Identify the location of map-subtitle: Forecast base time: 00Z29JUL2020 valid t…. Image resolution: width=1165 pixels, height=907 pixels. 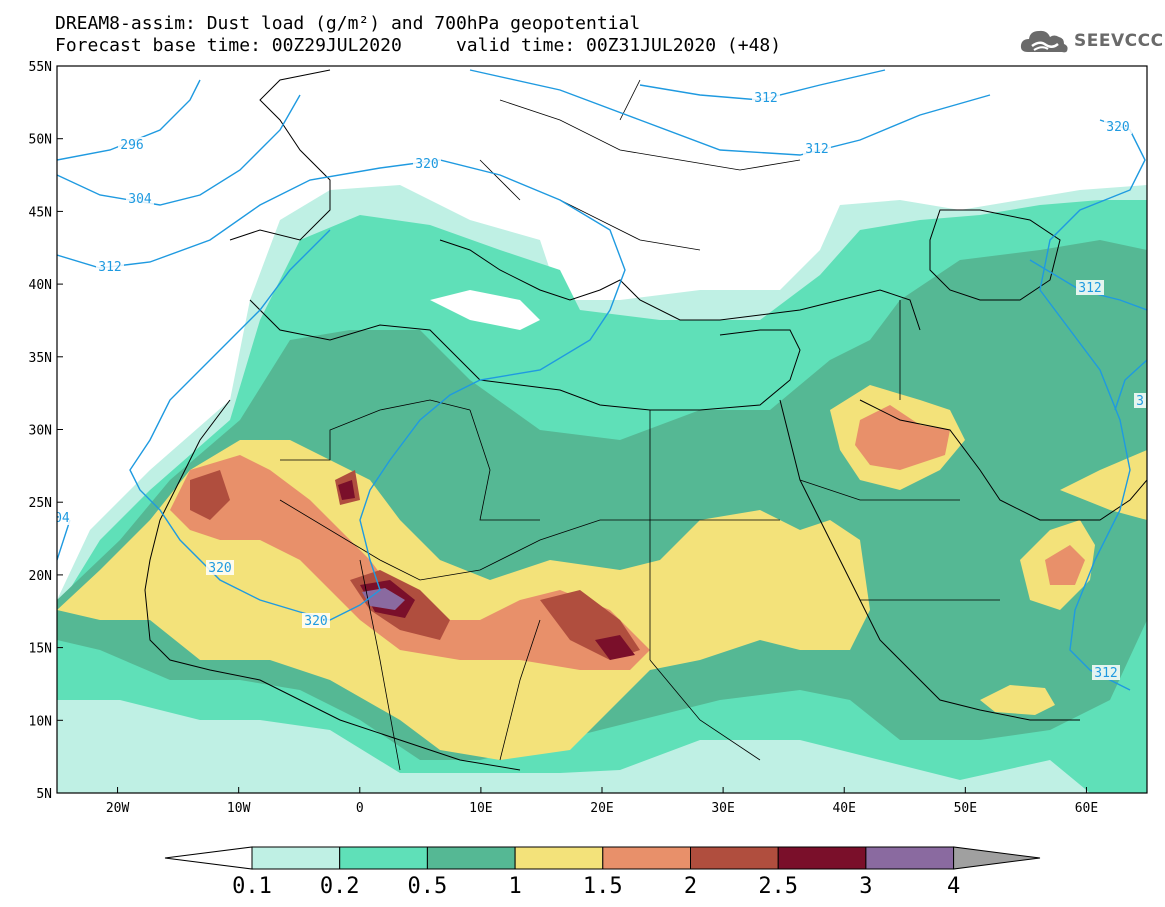
(418, 45).